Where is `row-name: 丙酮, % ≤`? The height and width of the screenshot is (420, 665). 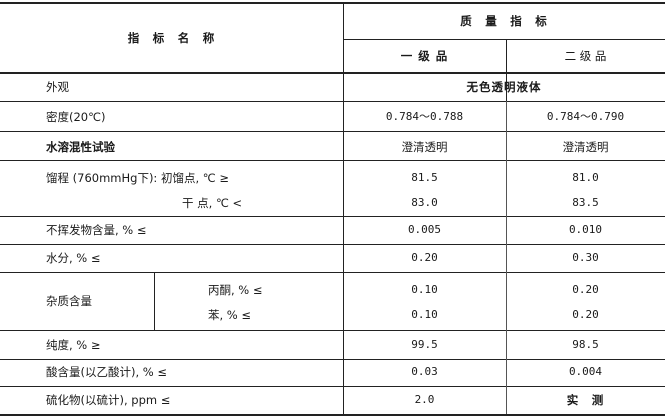
row-name: 丙酮, % ≤ is located at coordinates (235, 290).